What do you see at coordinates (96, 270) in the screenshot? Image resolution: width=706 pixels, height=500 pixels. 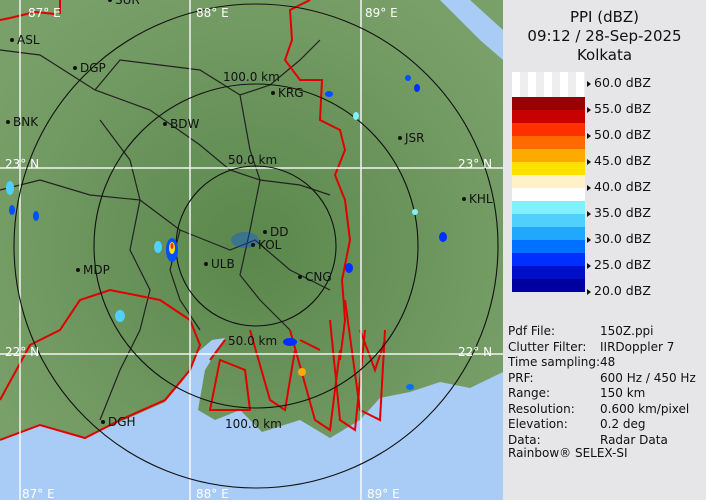 I see `station-label: MDP` at bounding box center [96, 270].